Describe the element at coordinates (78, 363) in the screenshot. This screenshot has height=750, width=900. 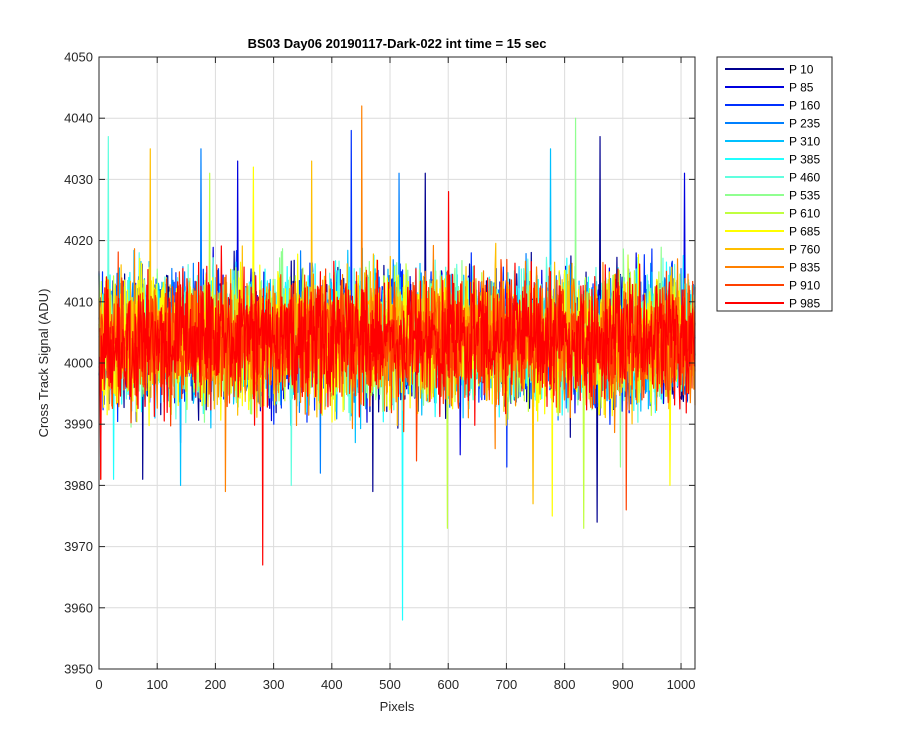
I see `y-tick-label: 4000` at that location.